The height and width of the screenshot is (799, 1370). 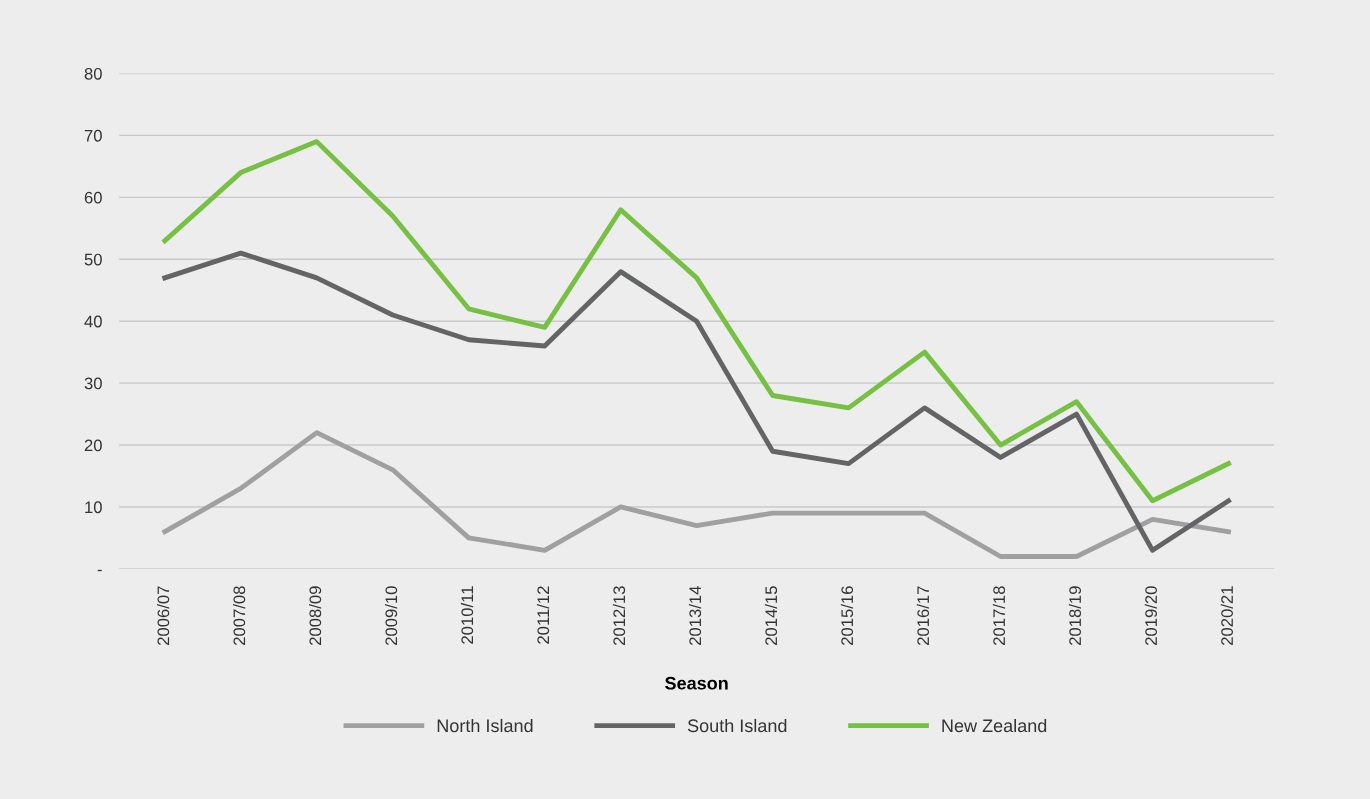 I want to click on x-axis-title: Season, so click(x=696, y=683).